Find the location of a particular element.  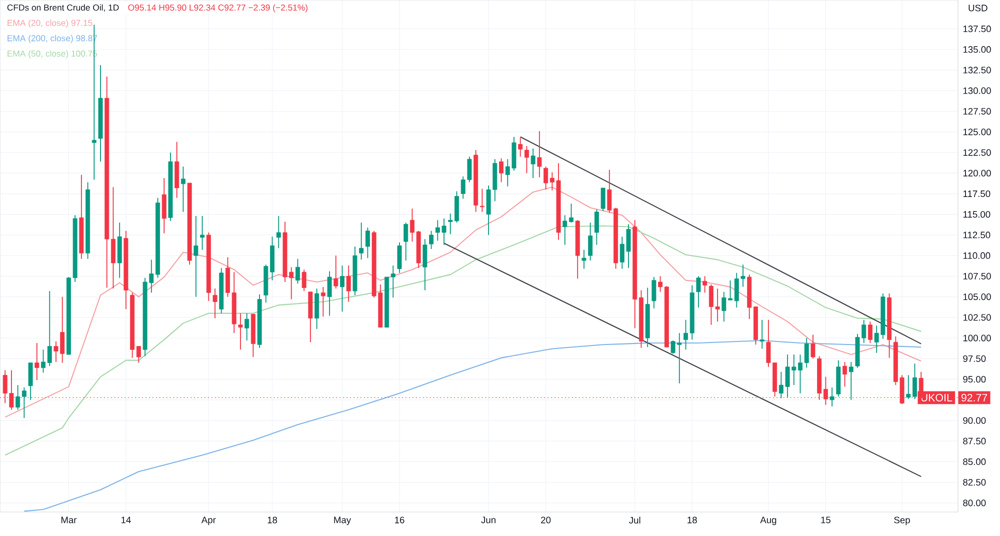

y-tick-label: 95.00 is located at coordinates (974, 379).